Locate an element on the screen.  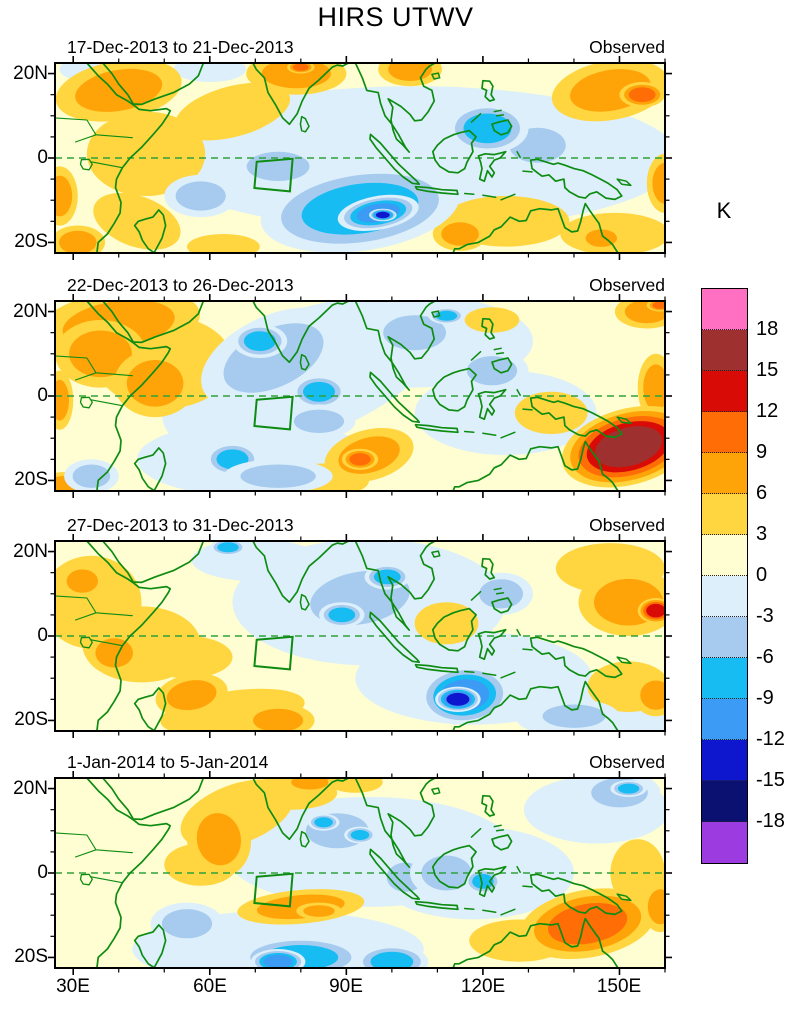
panel-1-source-label: Observed is located at coordinates (627, 47).